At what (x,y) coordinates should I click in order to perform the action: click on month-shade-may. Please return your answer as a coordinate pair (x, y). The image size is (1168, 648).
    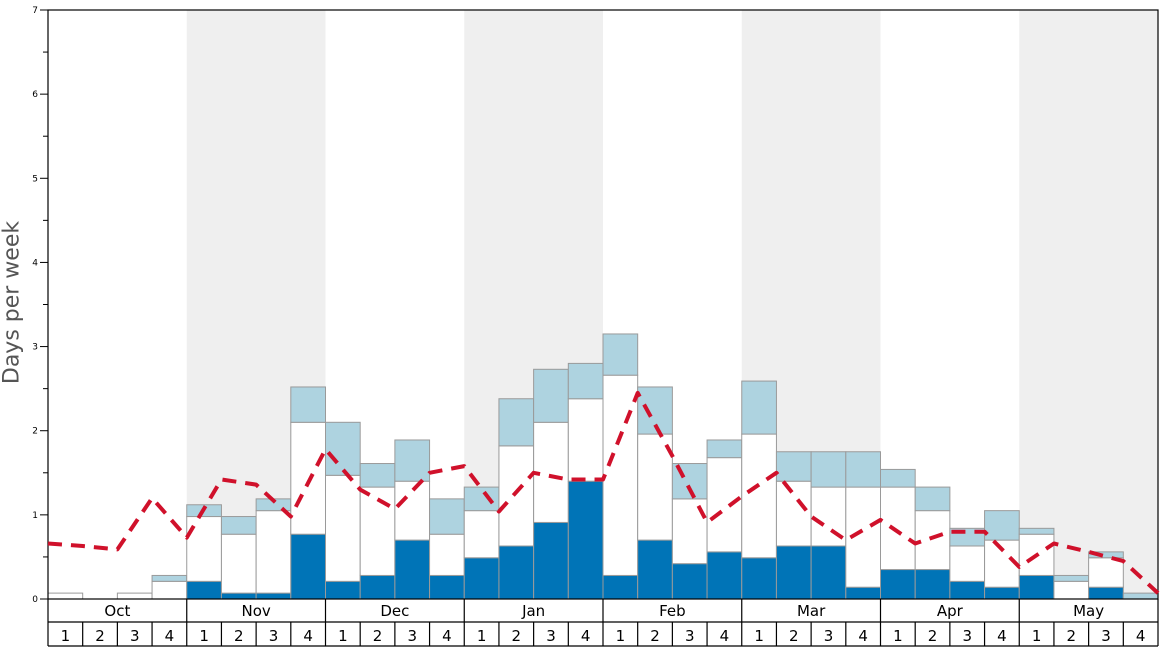
    Looking at the image, I should click on (1088, 304).